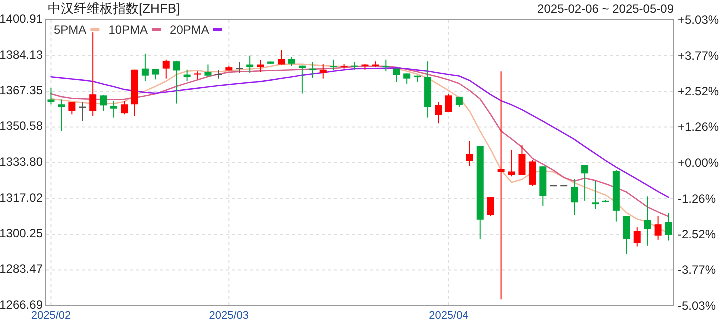 This screenshot has height=320, width=720. Describe the element at coordinates (22, 91) in the screenshot. I see `y-tick-label: 1367.35` at that location.